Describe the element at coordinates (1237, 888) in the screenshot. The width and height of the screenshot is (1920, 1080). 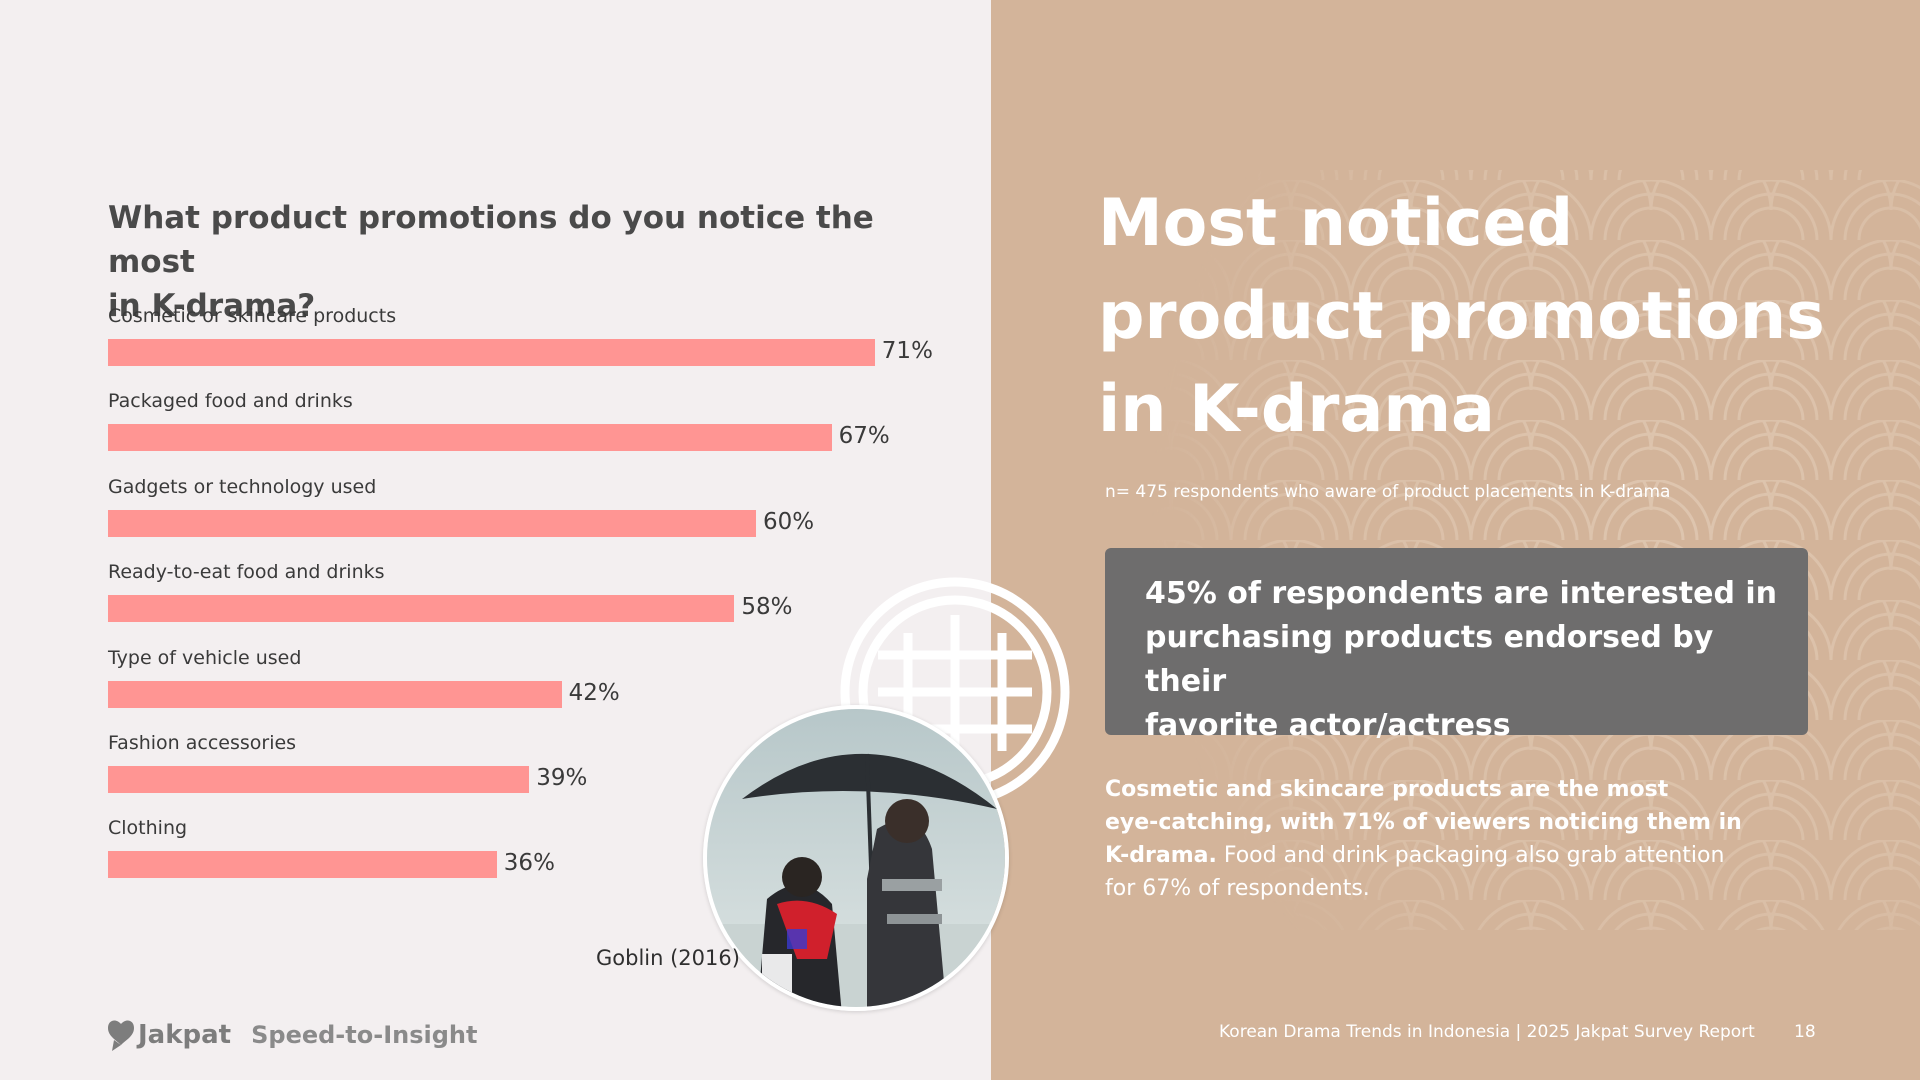
I see `summary-normal-4: for 67% of respondents.` at that location.